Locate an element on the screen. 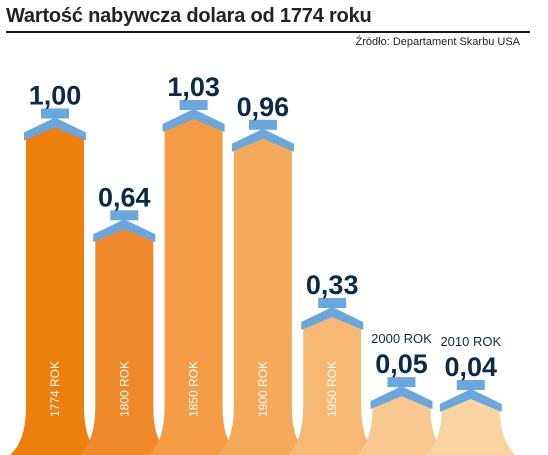  value-label-4: 0,96 is located at coordinates (263, 107).